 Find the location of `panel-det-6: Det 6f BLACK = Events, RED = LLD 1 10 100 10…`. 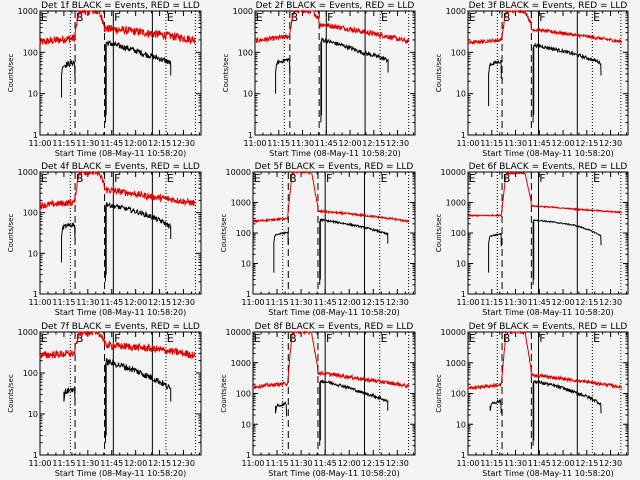

panel-det-6: Det 6f BLACK = Events, RED = LLD 1 10 100 10… is located at coordinates (532, 239).